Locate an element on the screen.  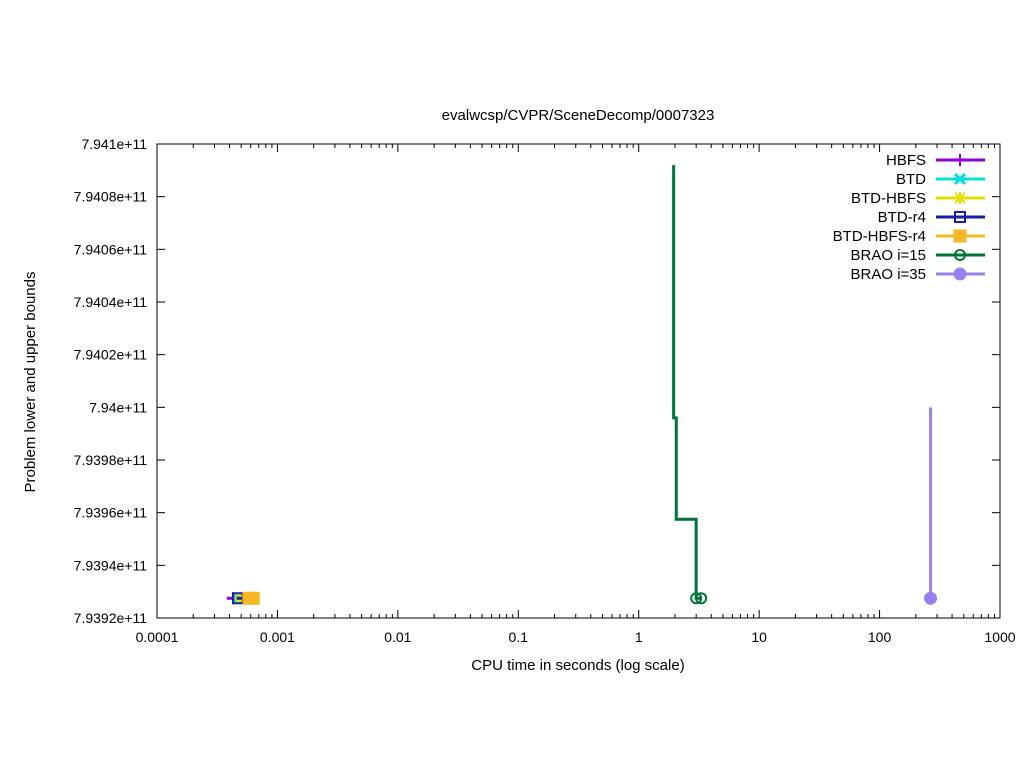
x-tick-label: 0.01 is located at coordinates (397, 637).